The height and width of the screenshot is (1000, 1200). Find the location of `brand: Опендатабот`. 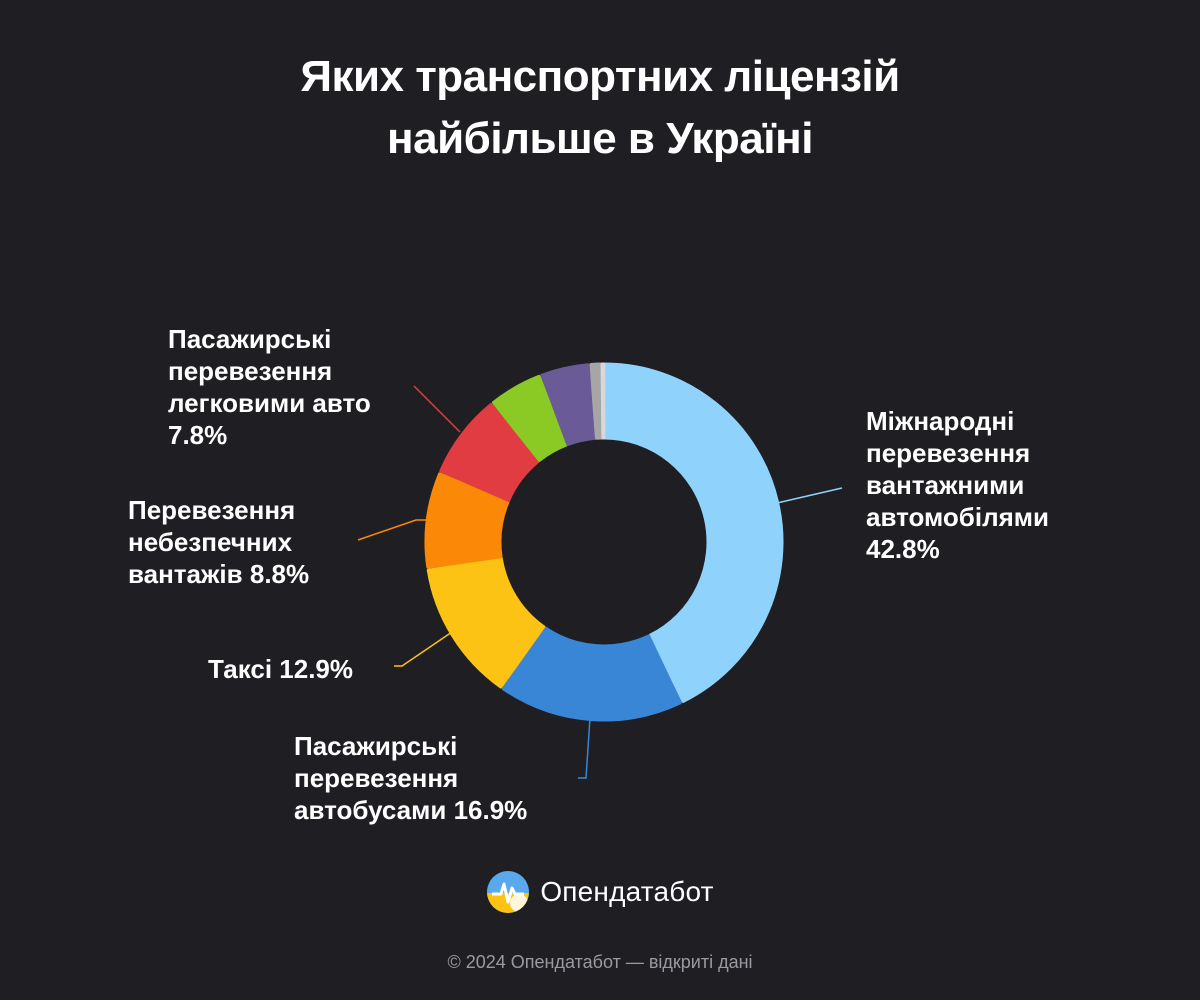

brand: Опендатабот is located at coordinates (600, 892).